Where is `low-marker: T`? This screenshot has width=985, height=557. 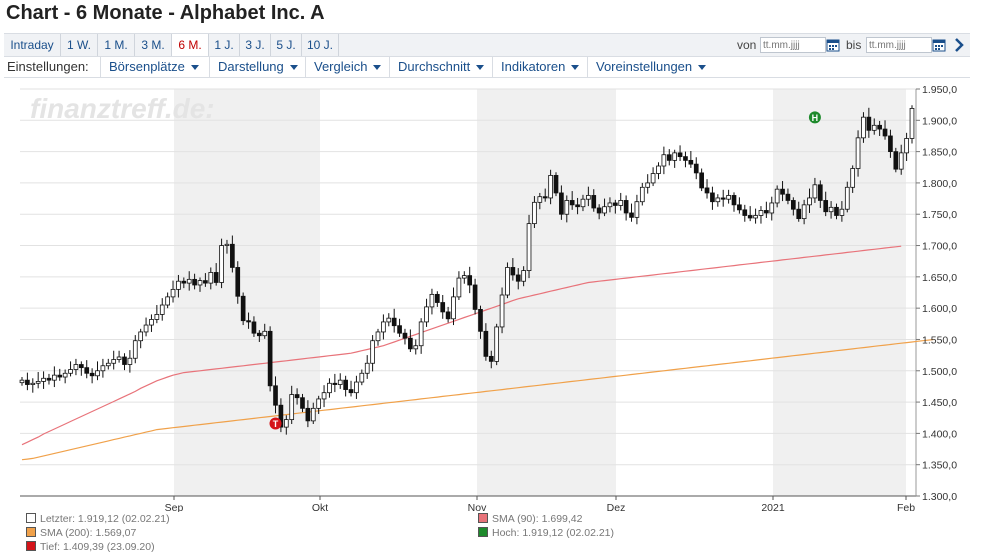
low-marker: T is located at coordinates (275, 423).